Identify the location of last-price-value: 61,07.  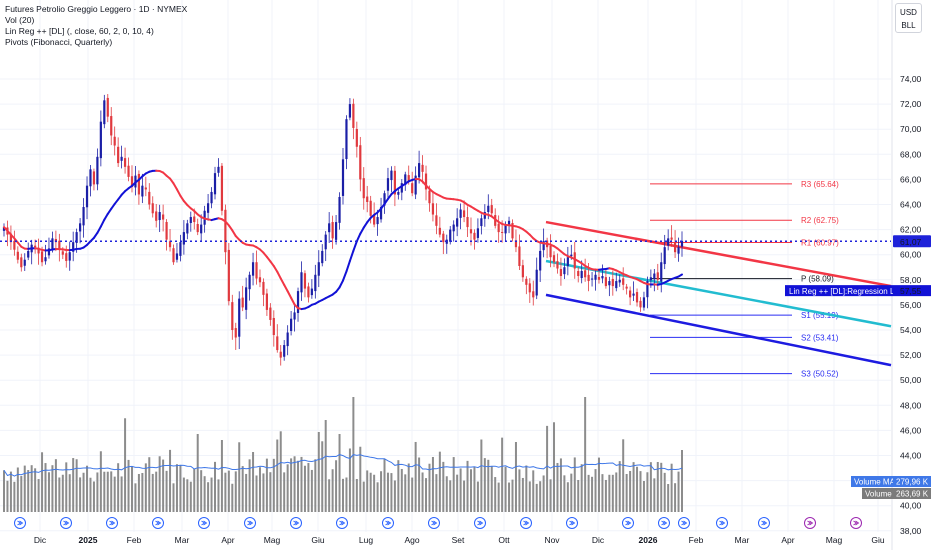
(911, 242).